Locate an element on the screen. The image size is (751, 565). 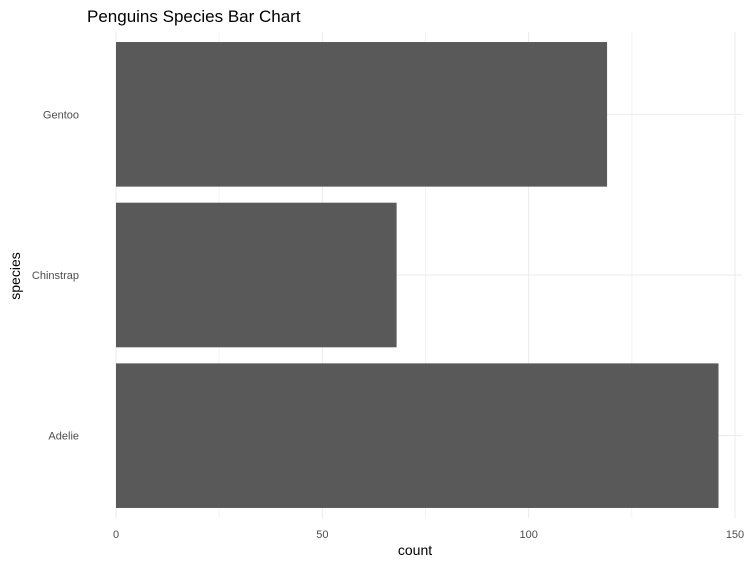
bar-chinstrap is located at coordinates (256, 275).